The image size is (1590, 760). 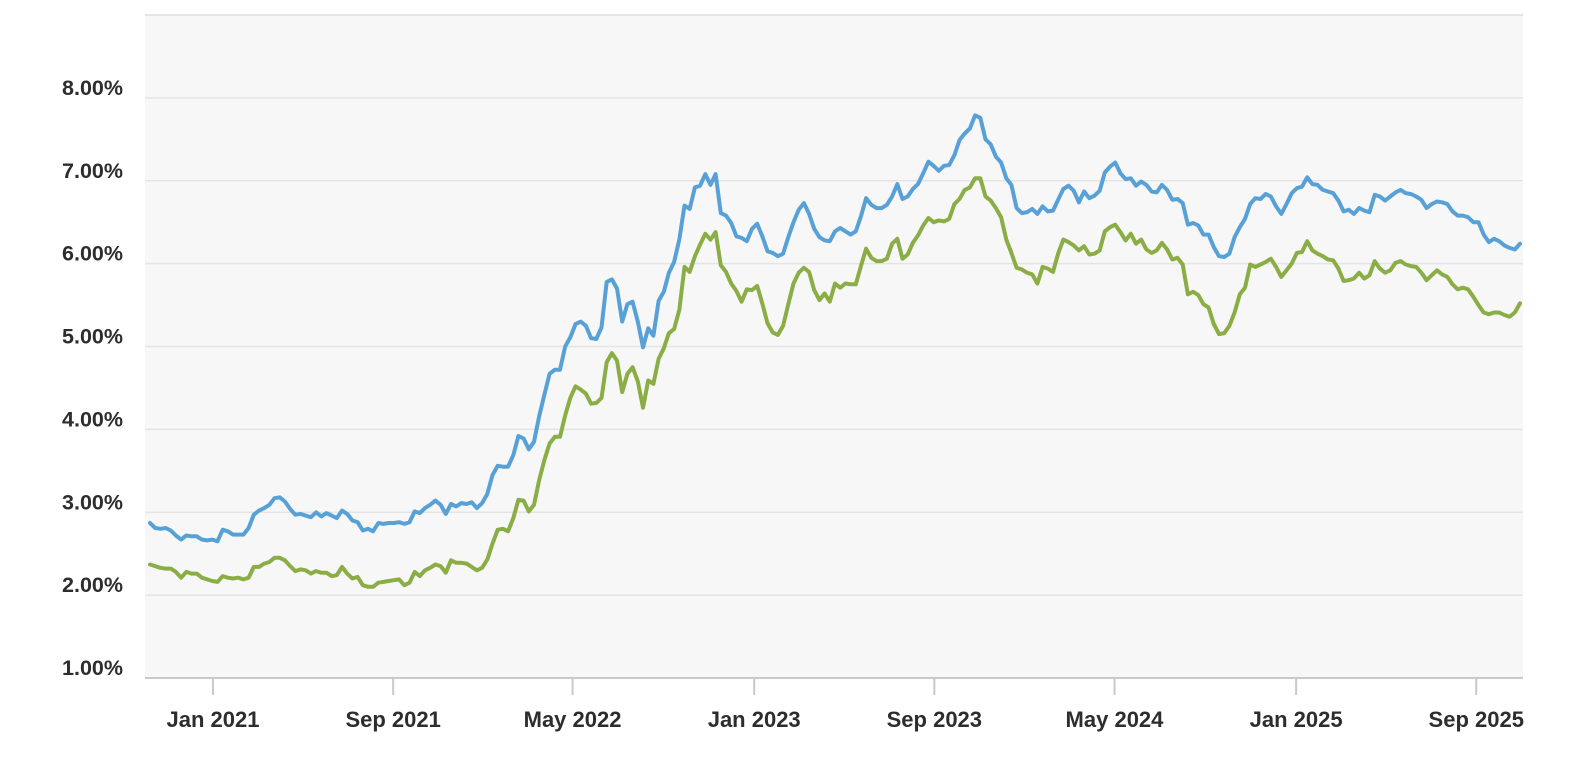 What do you see at coordinates (92, 668) in the screenshot?
I see `y-tick-label: 1.00%` at bounding box center [92, 668].